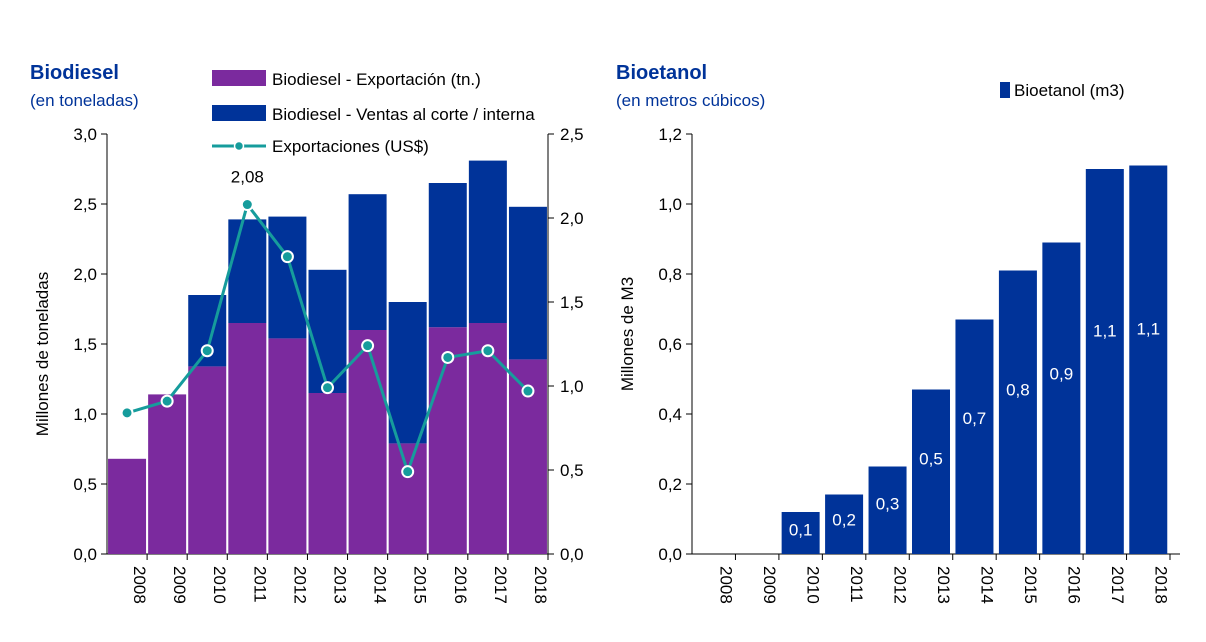 The height and width of the screenshot is (642, 1206). What do you see at coordinates (376, 79) in the screenshot?
I see `legend-label-exportacion: Biodiesel - Exportación (tn.)` at bounding box center [376, 79].